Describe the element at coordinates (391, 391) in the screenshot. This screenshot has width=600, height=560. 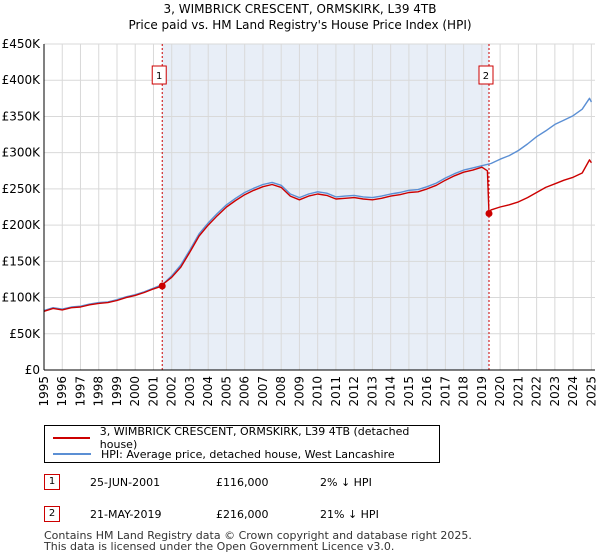
I see `x-tick-label: 2014` at that location.